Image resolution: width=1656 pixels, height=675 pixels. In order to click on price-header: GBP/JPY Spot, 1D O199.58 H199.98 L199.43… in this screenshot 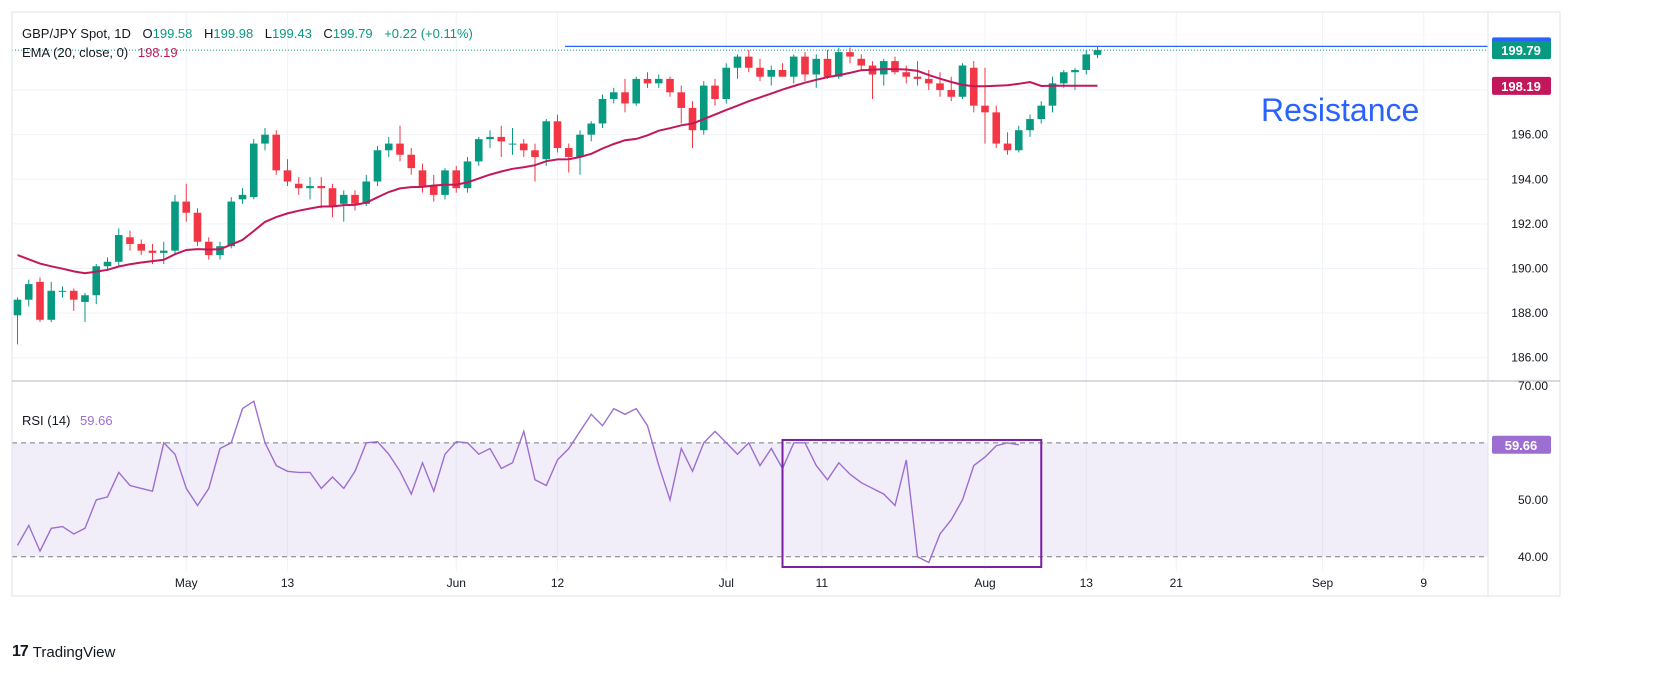, I will do `click(247, 43)`.